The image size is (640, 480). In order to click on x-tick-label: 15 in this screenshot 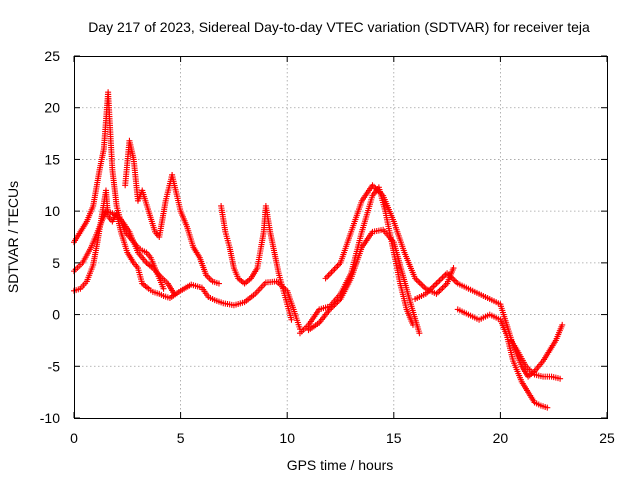, I will do `click(394, 438)`.